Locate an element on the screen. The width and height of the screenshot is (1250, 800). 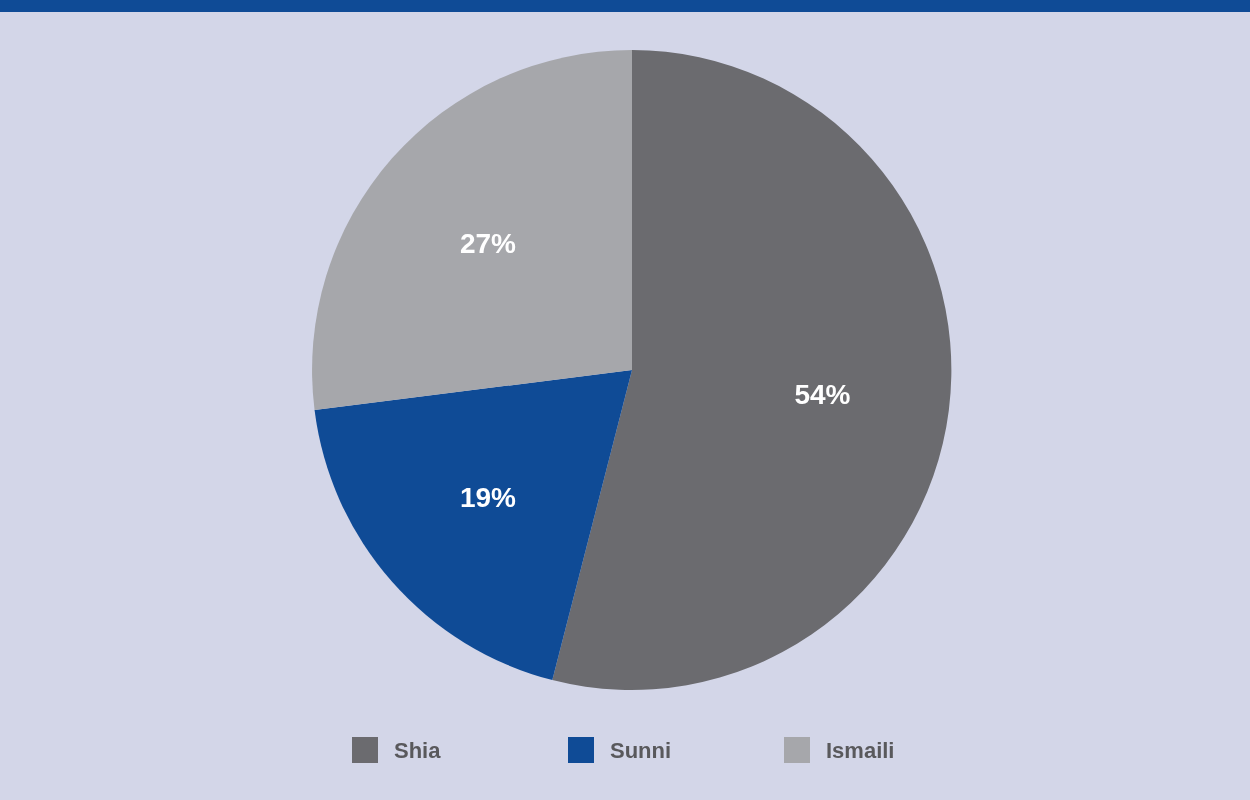
data-label: 19% is located at coordinates (488, 497).